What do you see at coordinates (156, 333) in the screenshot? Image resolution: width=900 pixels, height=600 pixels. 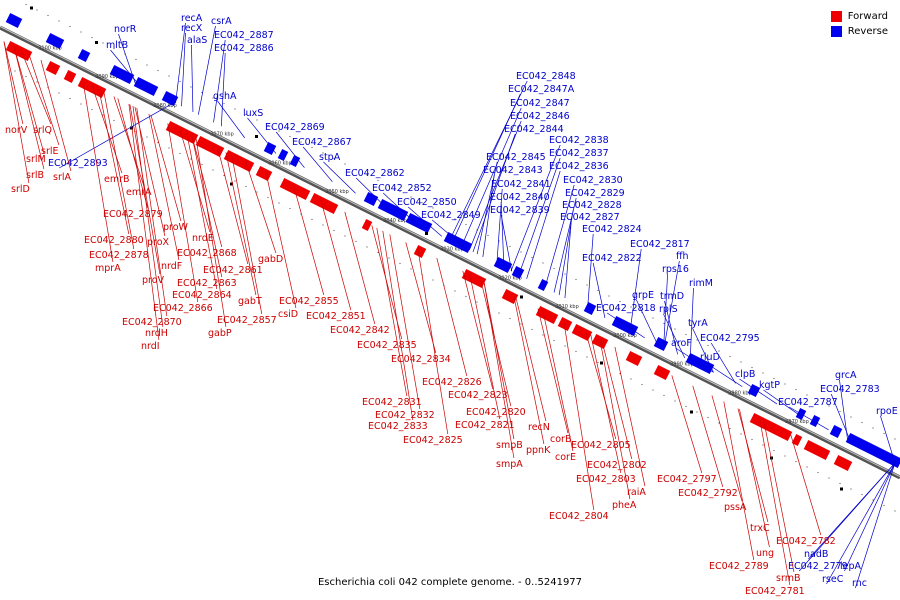 I see `gene-label-nrdh: nrdH` at bounding box center [156, 333].